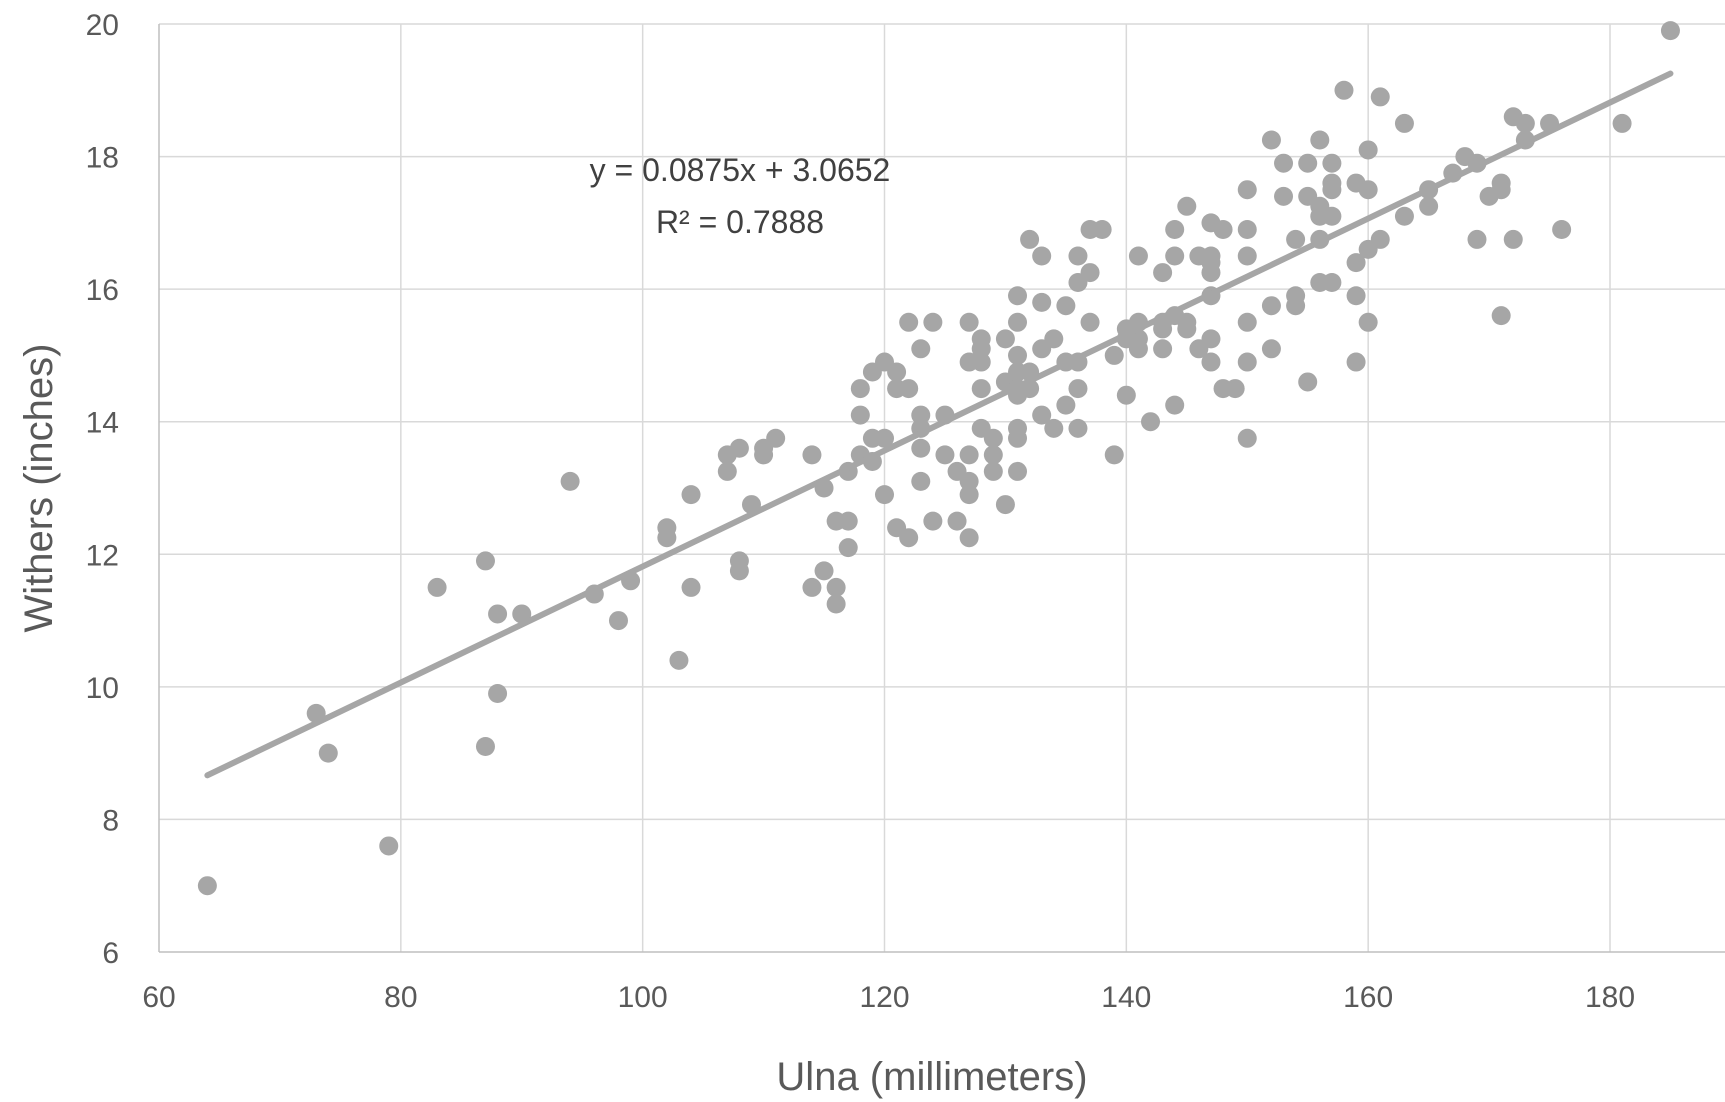  Describe the element at coordinates (158, 997) in the screenshot. I see `x-tick-label: 60` at that location.